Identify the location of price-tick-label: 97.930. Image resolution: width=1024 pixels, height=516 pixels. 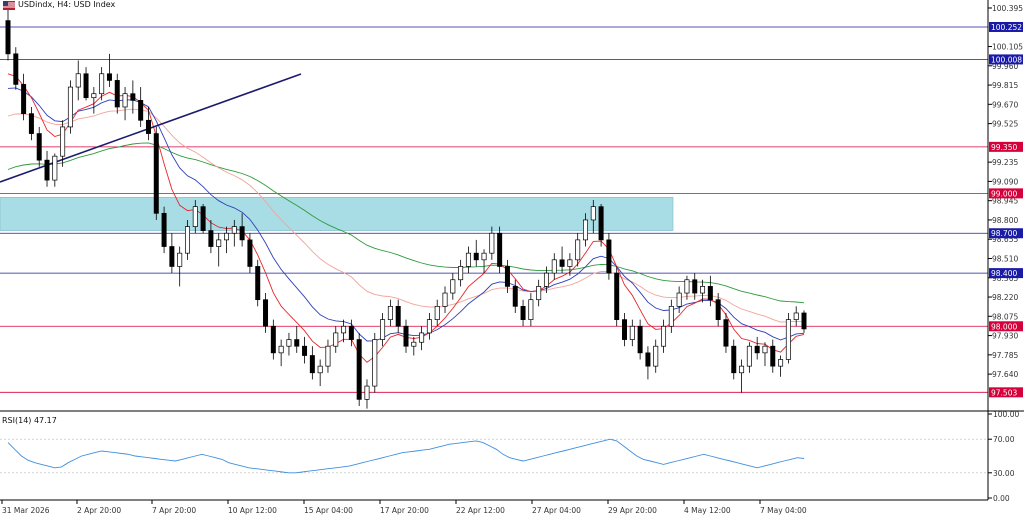
(1005, 336).